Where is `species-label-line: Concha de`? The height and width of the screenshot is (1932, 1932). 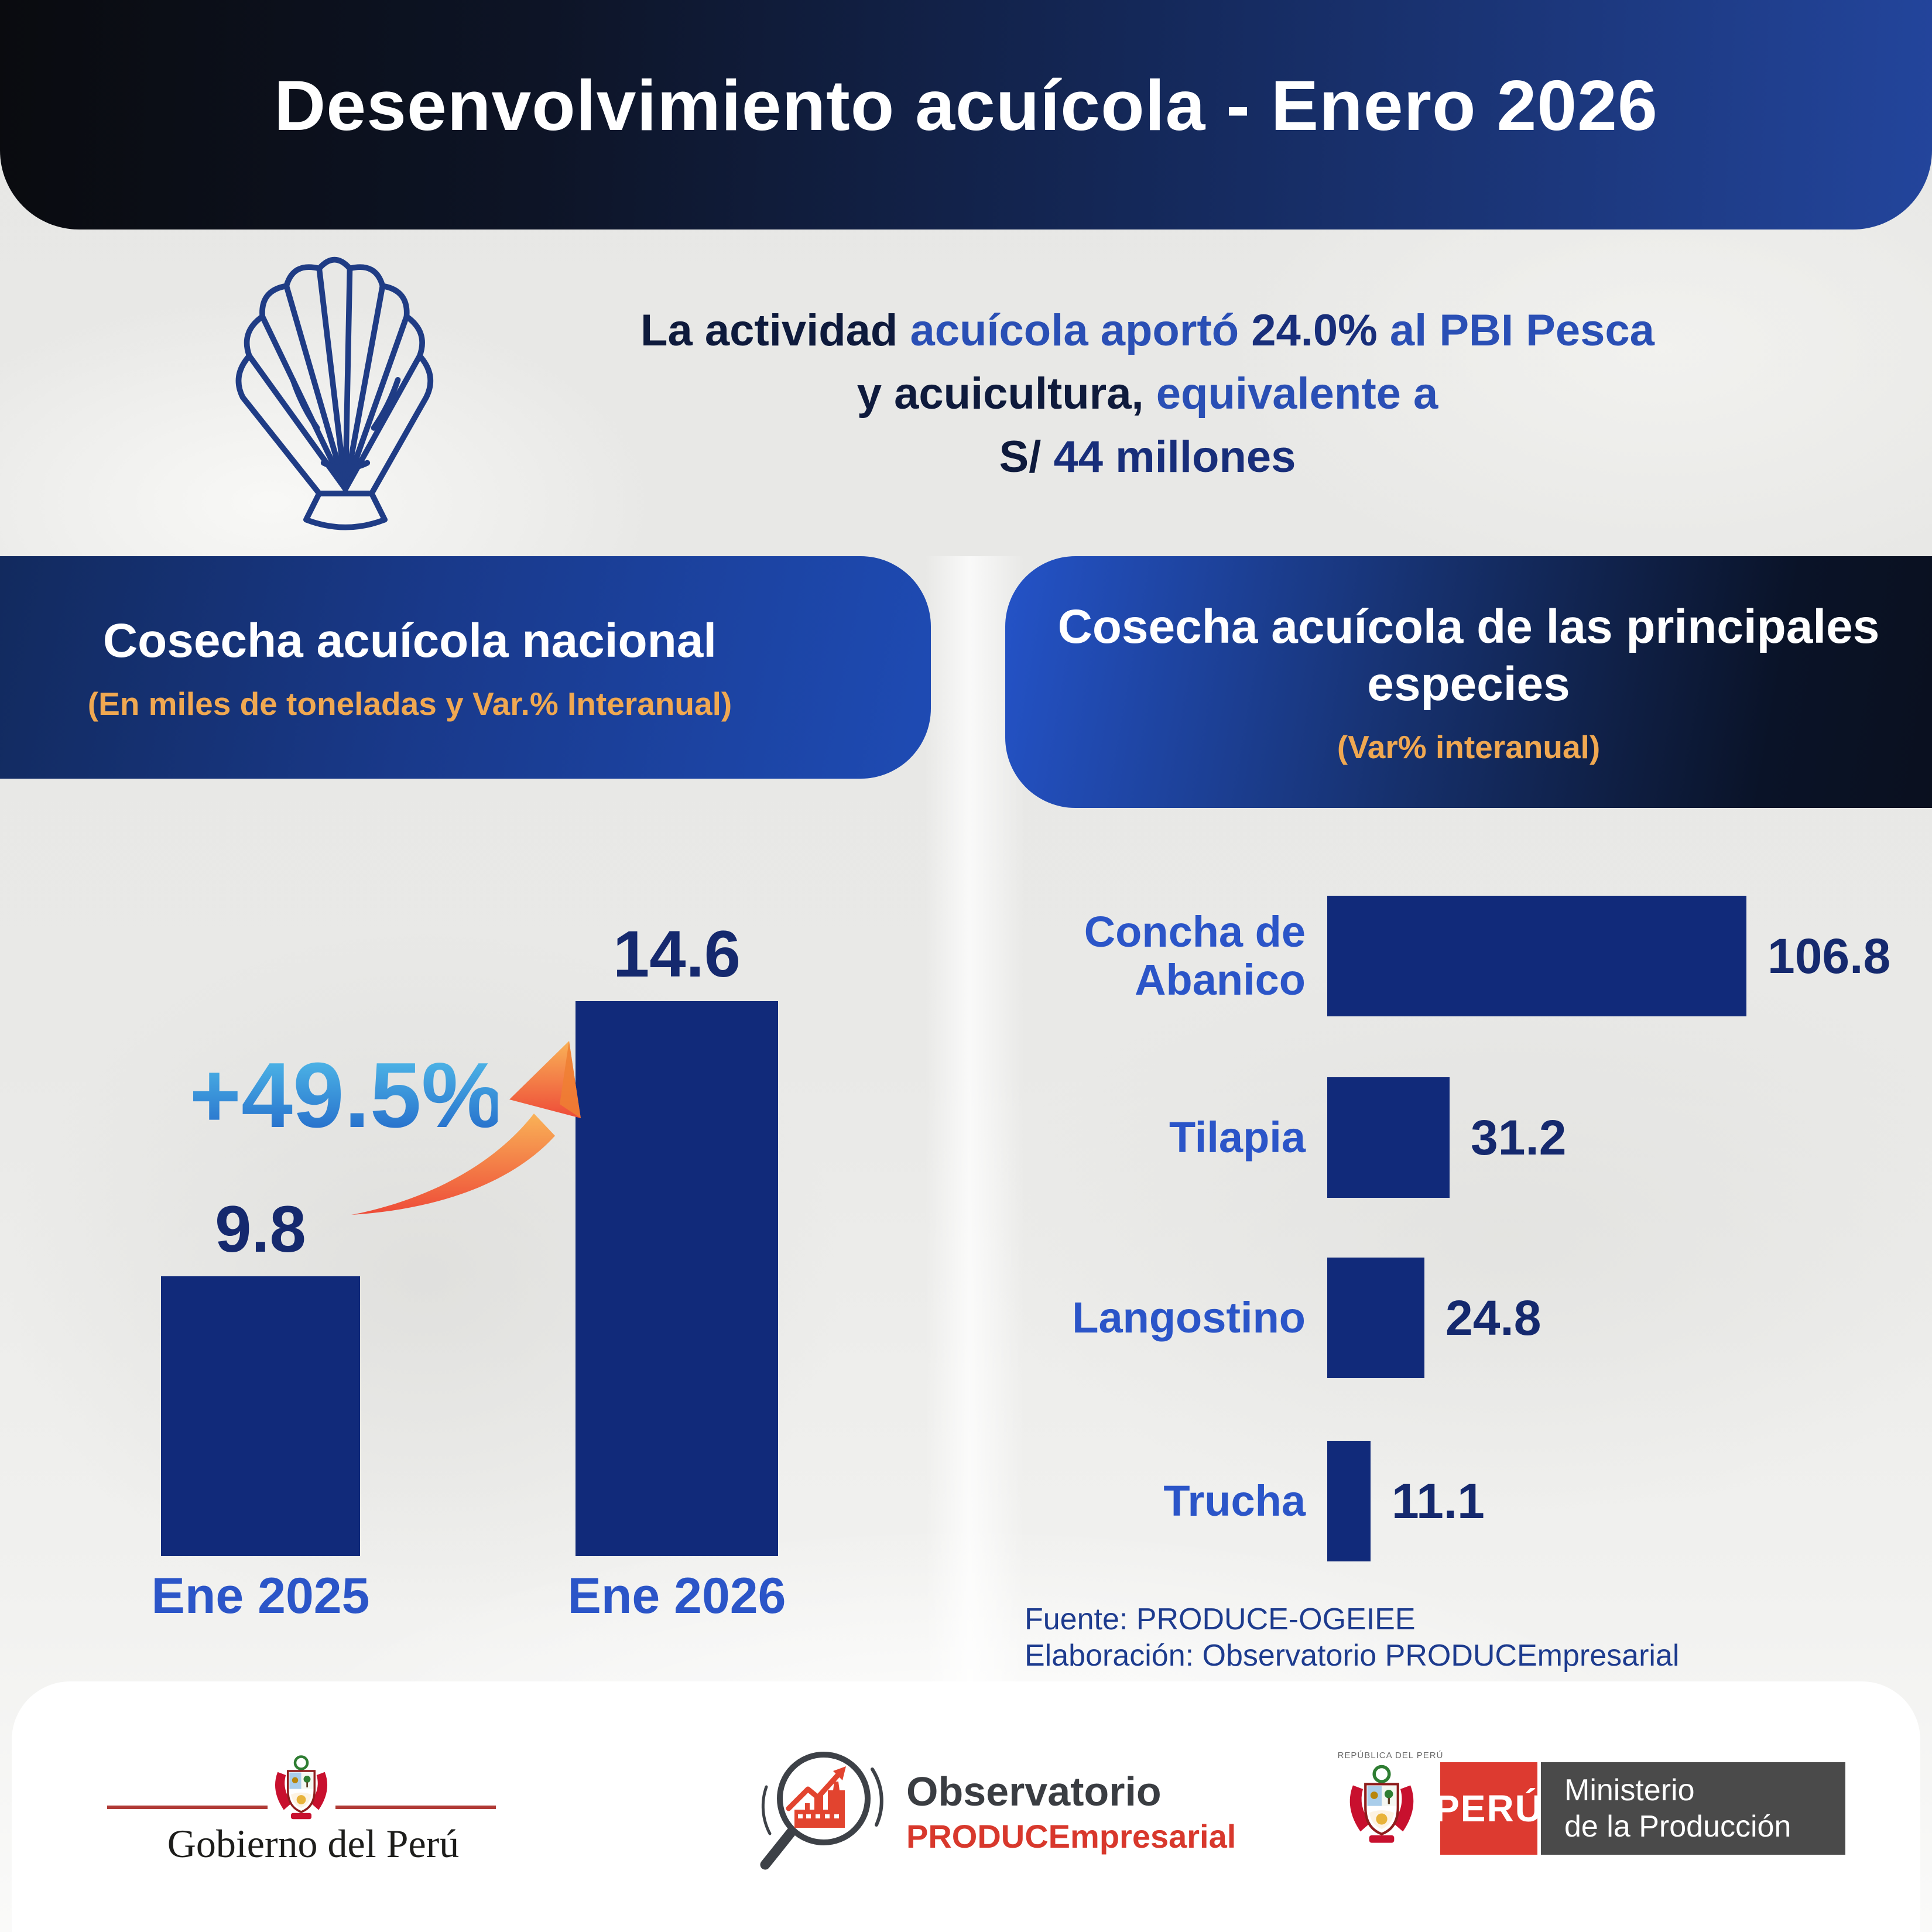
species-label-line: Concha de is located at coordinates (1195, 931).